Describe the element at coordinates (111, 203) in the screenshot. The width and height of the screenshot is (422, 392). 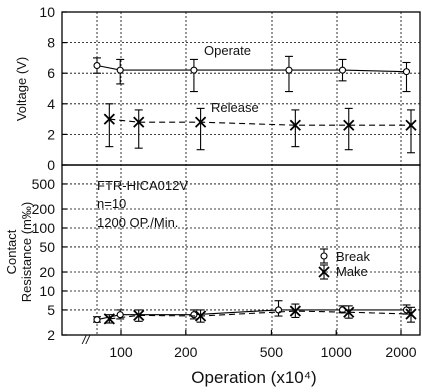
I see `annotation-sample-count: n=10` at that location.